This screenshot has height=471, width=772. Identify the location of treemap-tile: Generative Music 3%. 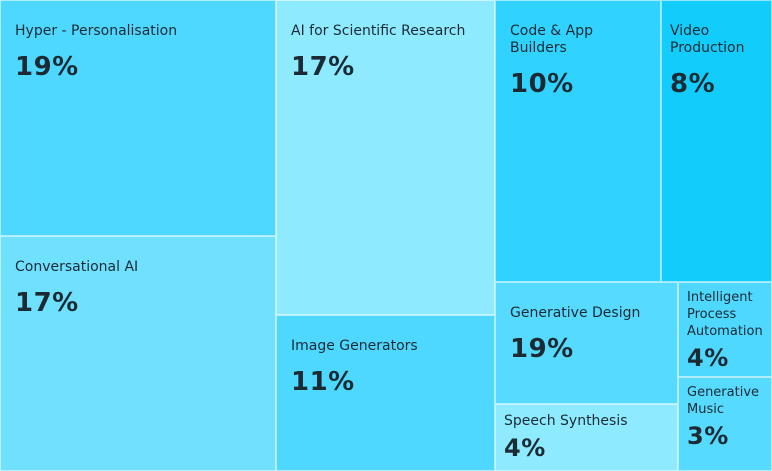
(725, 424).